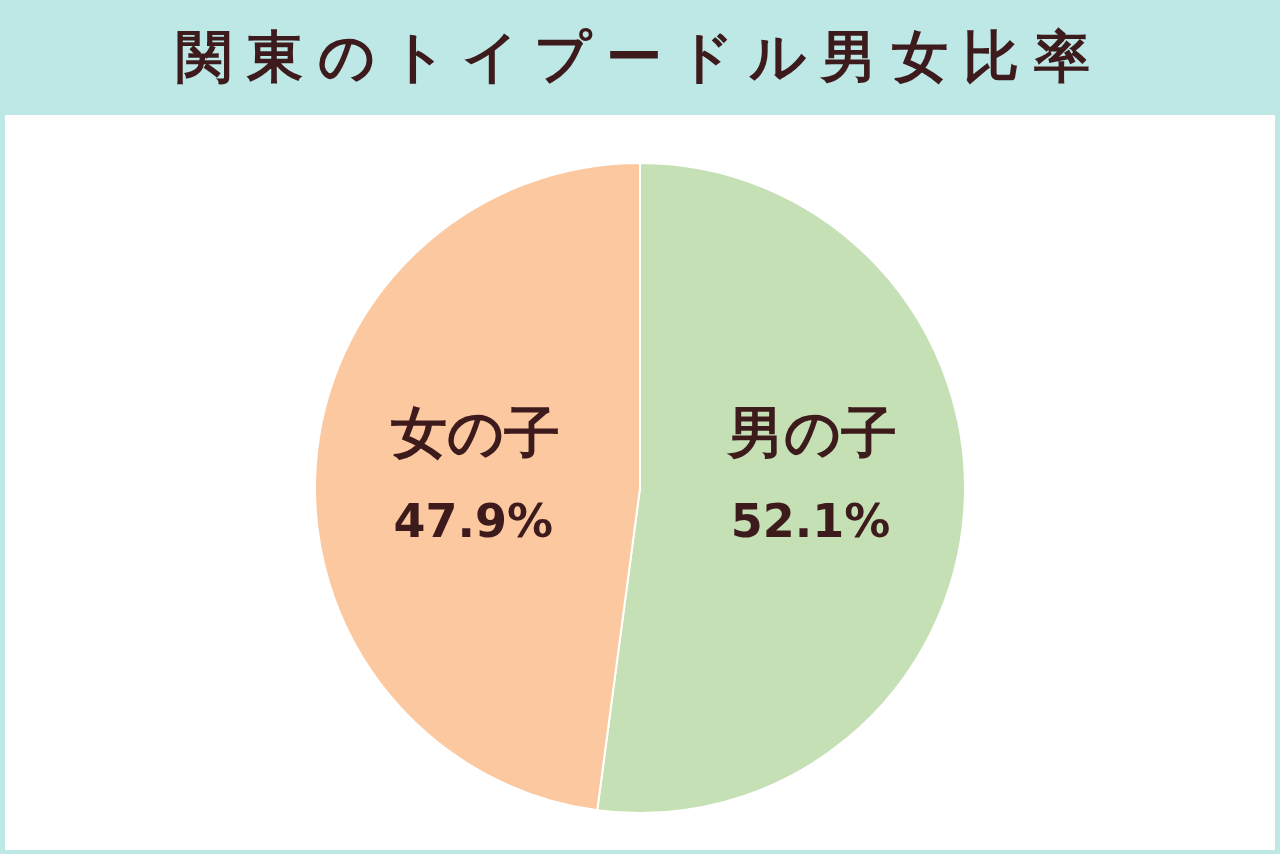 This screenshot has height=854, width=1280. Describe the element at coordinates (640, 56) in the screenshot. I see `chart-title: 関東のトイプードル男女比率` at that location.